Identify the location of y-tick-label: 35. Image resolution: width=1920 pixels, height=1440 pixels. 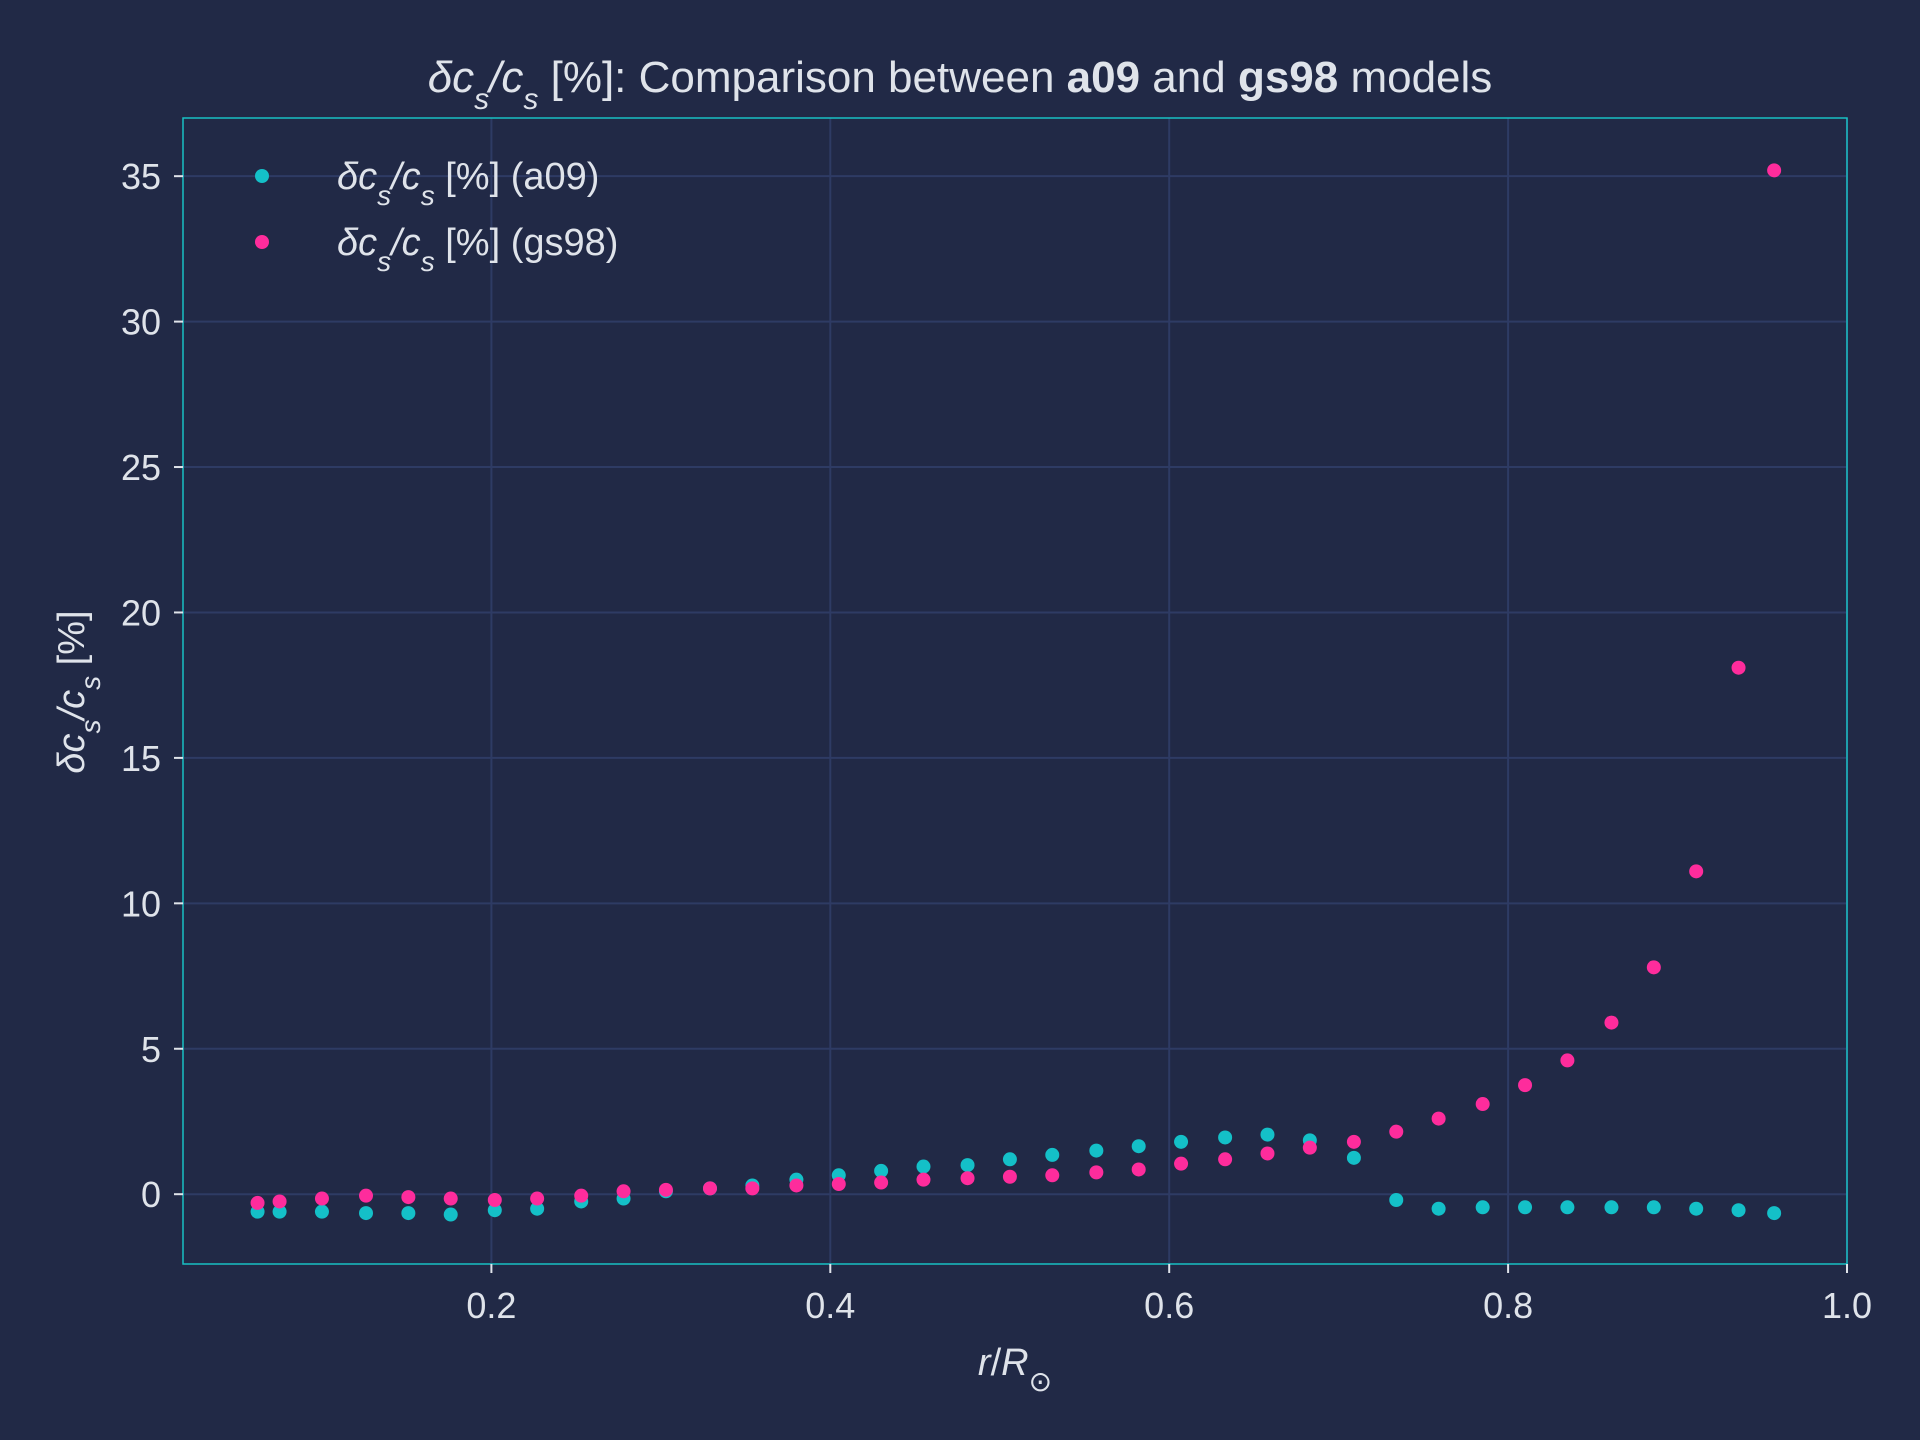
(141, 176).